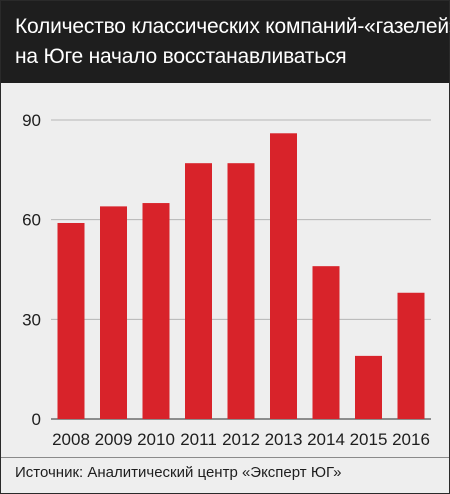  I want to click on y-tick-label: 0, so click(36, 419).